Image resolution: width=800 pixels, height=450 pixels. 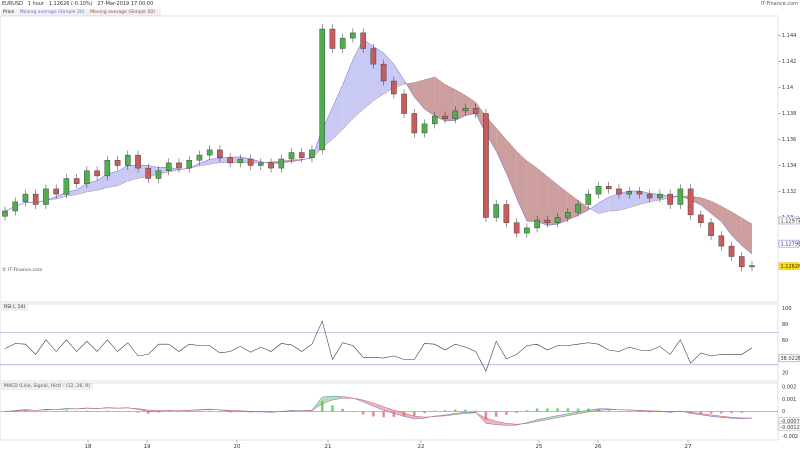 I want to click on price-tag-box, so click(x=789, y=220).